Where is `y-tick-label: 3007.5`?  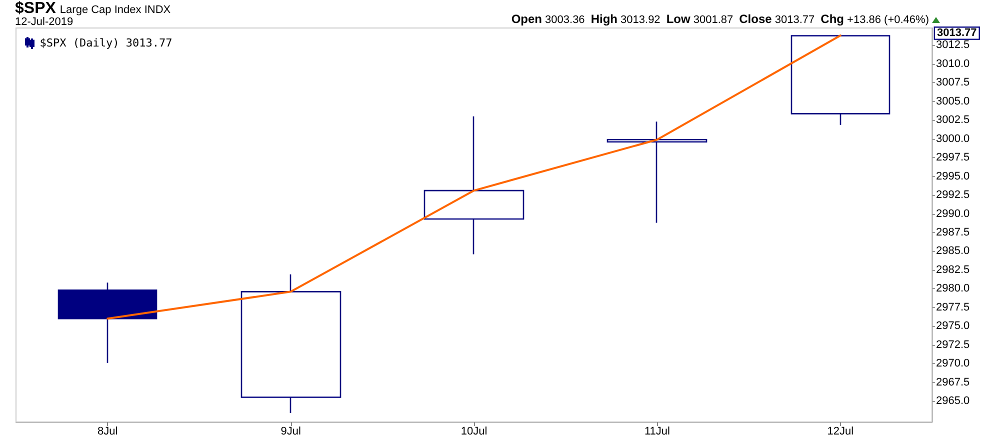 y-tick-label: 3007.5 is located at coordinates (953, 82).